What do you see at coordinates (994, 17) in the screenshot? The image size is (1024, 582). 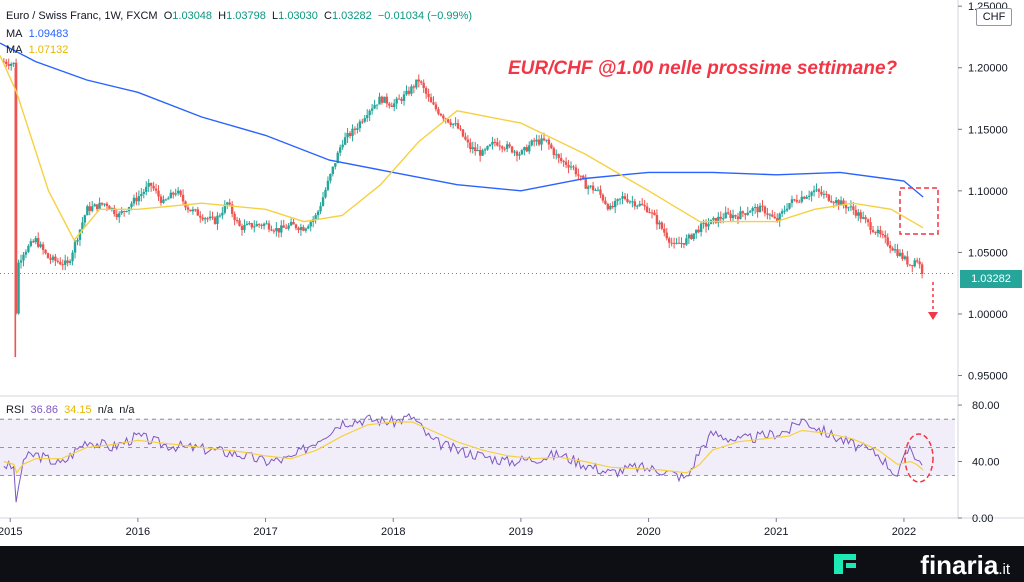 I see `currency-button: CHF` at bounding box center [994, 17].